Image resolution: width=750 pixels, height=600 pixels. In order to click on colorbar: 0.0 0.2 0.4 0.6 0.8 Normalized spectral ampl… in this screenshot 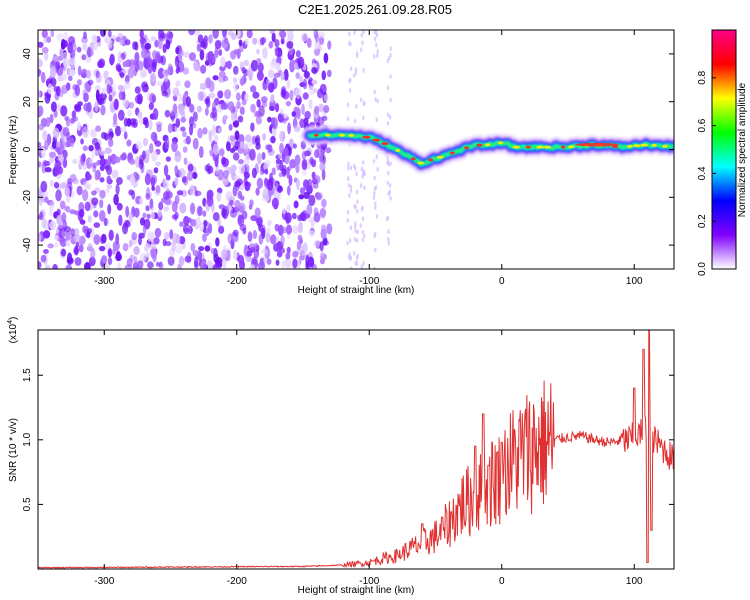, I will do `click(722, 152)`.